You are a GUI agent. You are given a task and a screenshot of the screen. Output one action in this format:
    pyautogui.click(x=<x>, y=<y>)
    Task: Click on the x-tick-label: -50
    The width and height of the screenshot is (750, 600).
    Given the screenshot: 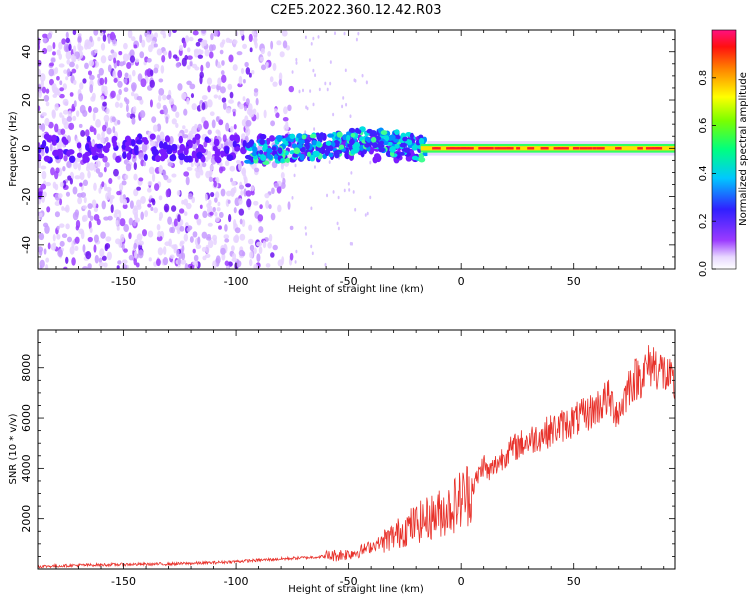 What is the action you would take?
    pyautogui.click(x=349, y=281)
    